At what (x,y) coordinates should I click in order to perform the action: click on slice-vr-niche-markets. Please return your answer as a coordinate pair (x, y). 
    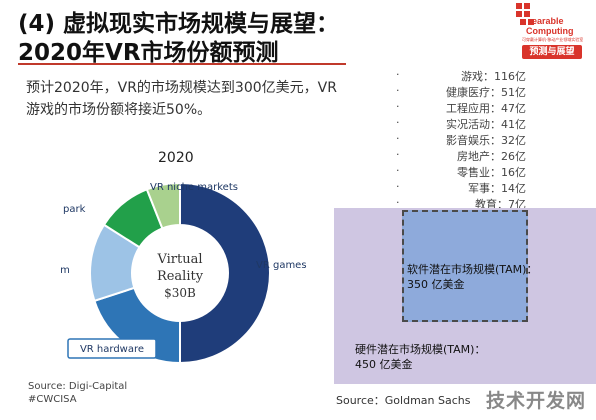
    Looking at the image, I should click on (163, 205).